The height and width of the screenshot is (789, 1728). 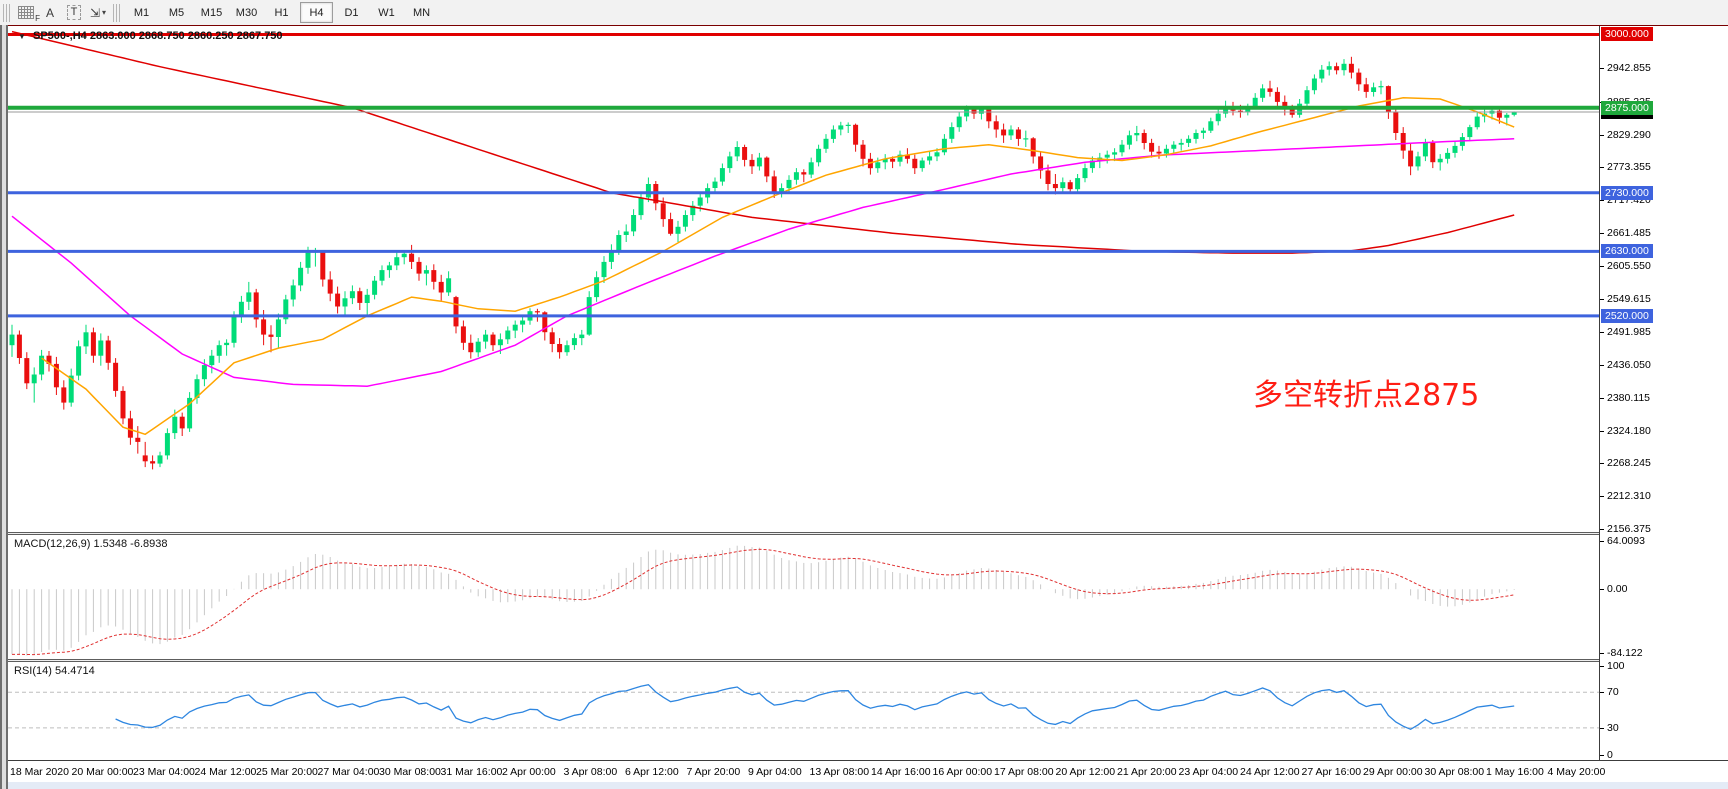 What do you see at coordinates (348, 772) in the screenshot?
I see `time-axis-label: 27 Mar 04:00` at bounding box center [348, 772].